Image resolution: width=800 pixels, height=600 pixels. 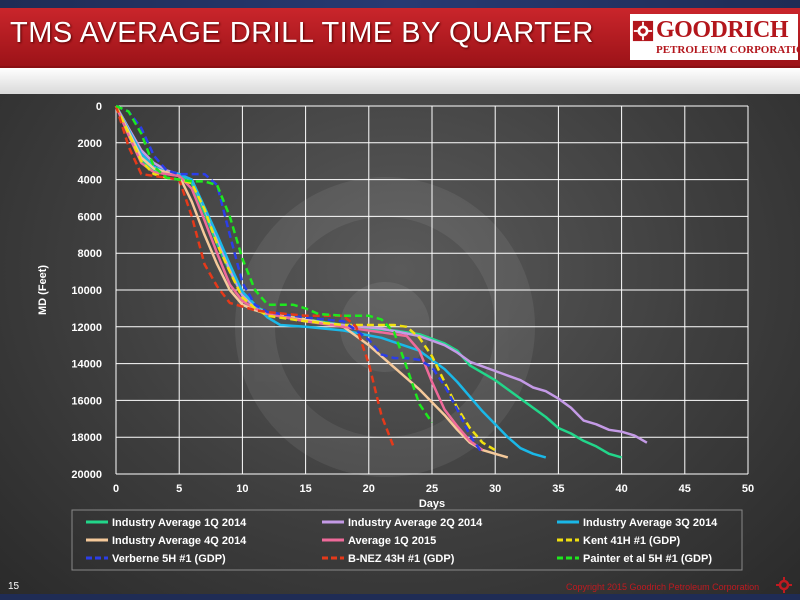 I want to click on x-tick-label: 5, so click(x=179, y=489).